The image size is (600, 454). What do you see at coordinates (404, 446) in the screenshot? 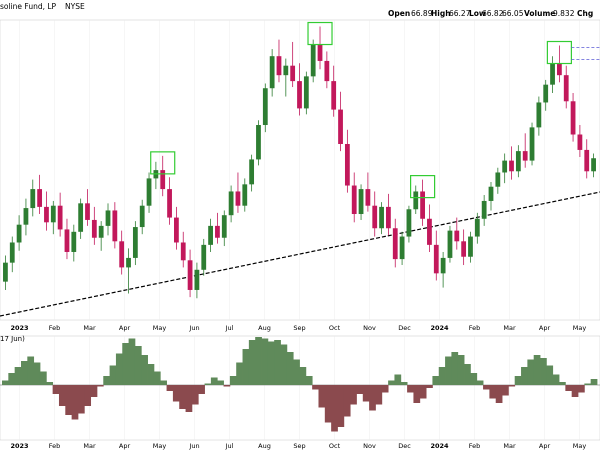
I see `indicator-x-tick-label: Dec` at bounding box center [404, 446].